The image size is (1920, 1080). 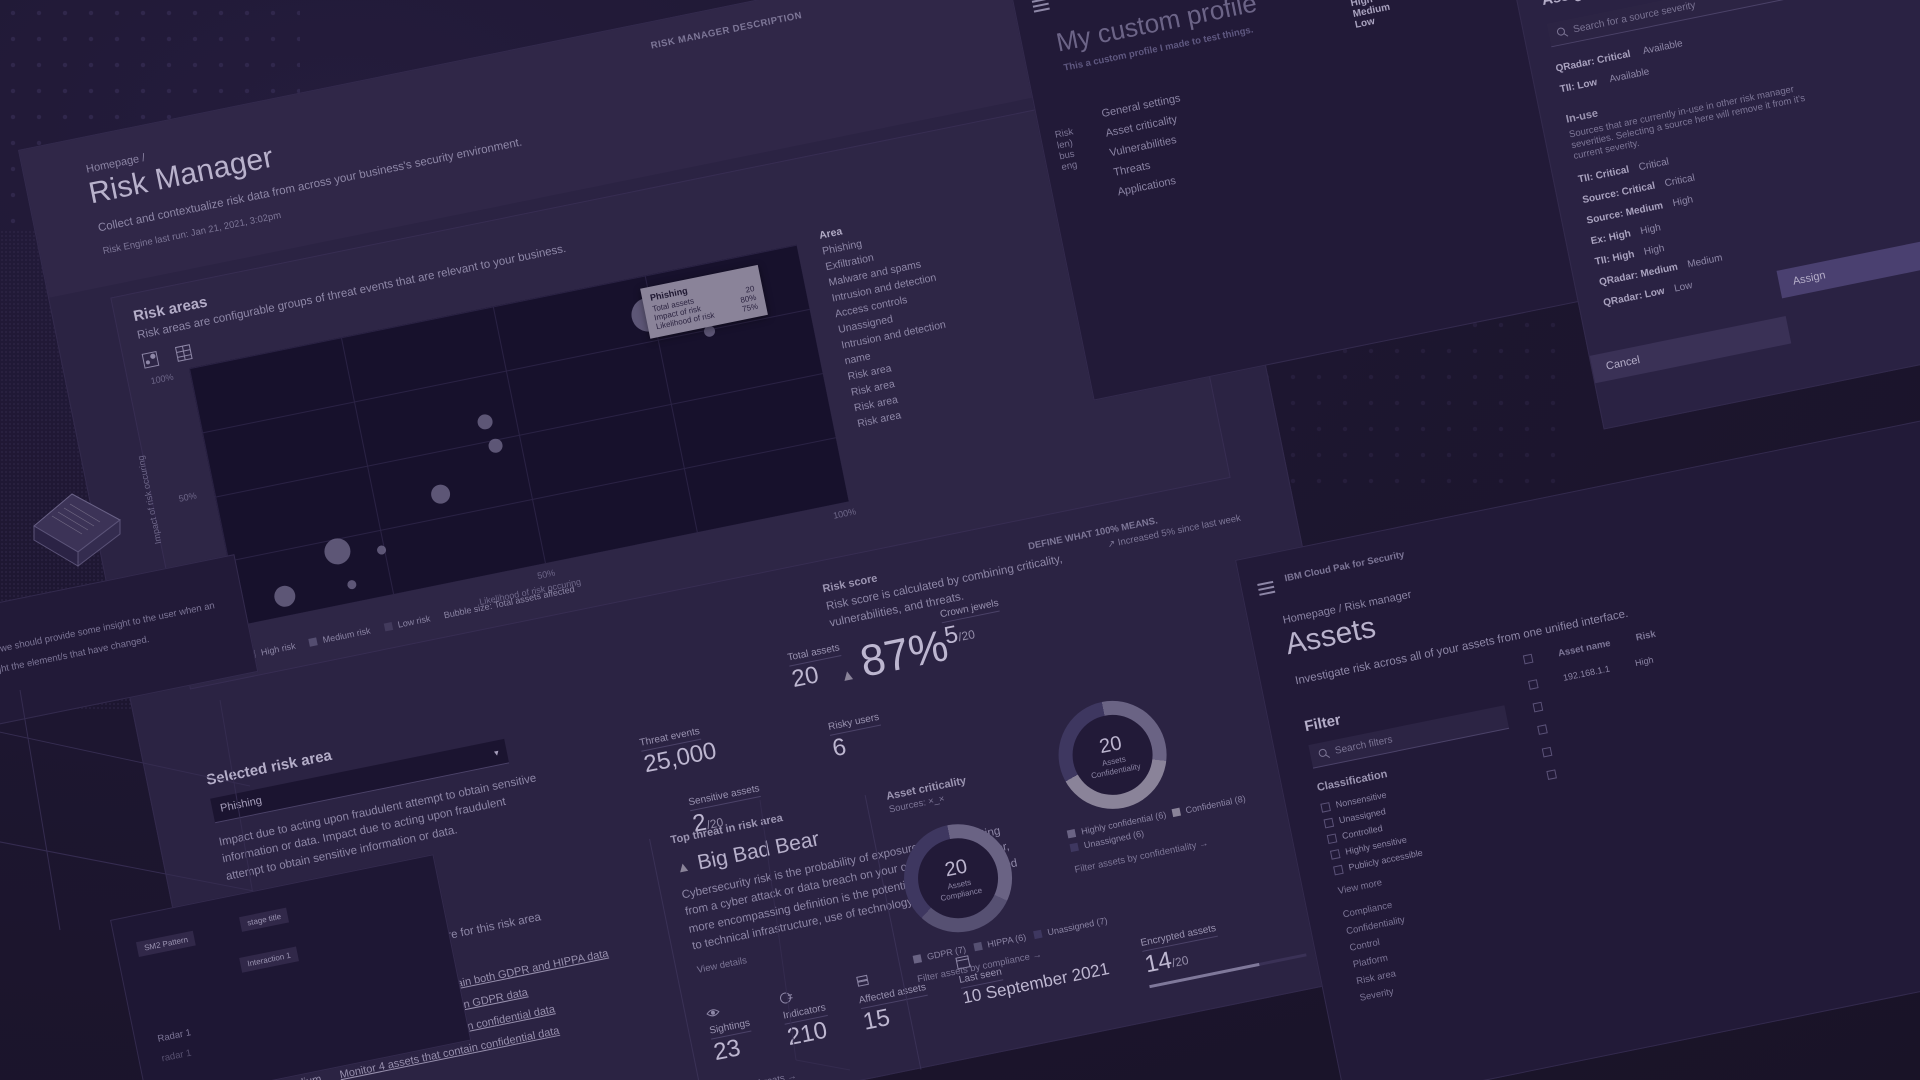 I want to click on severity-search-placeholder: Search for a source severity, so click(x=1634, y=18).